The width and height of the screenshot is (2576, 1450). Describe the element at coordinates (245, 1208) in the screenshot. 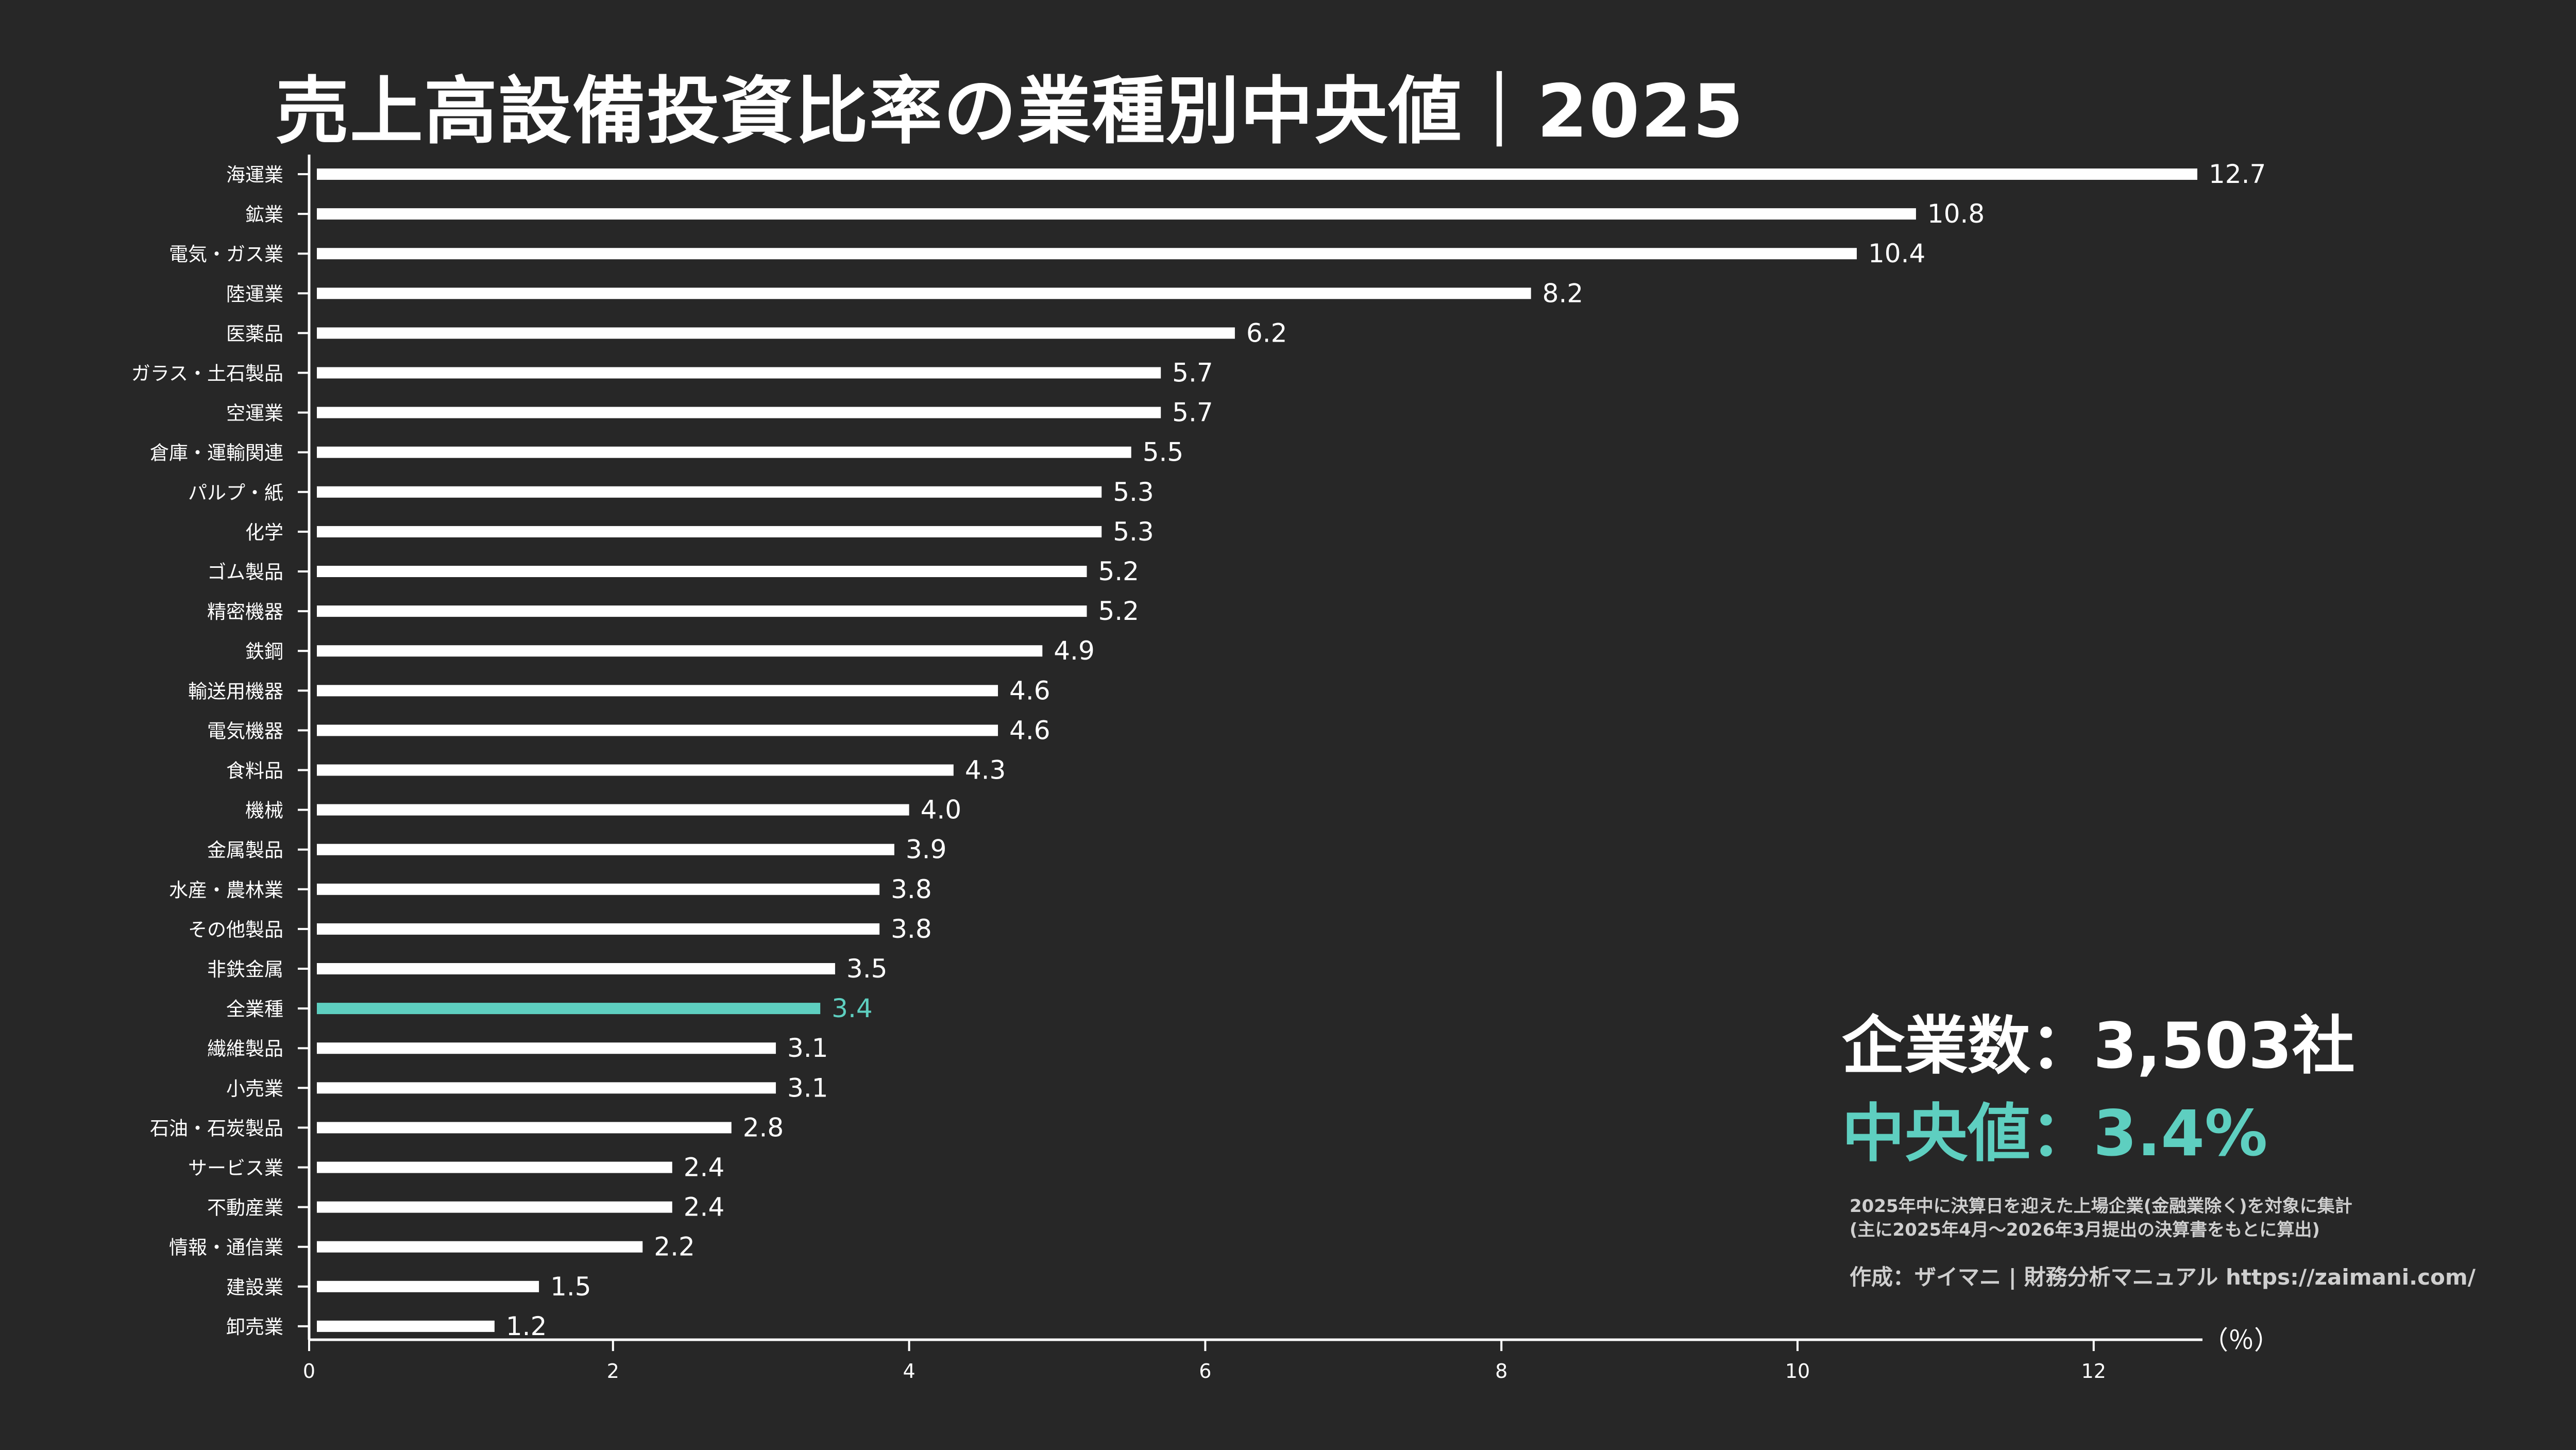

I see `category-label: 不動産業` at that location.